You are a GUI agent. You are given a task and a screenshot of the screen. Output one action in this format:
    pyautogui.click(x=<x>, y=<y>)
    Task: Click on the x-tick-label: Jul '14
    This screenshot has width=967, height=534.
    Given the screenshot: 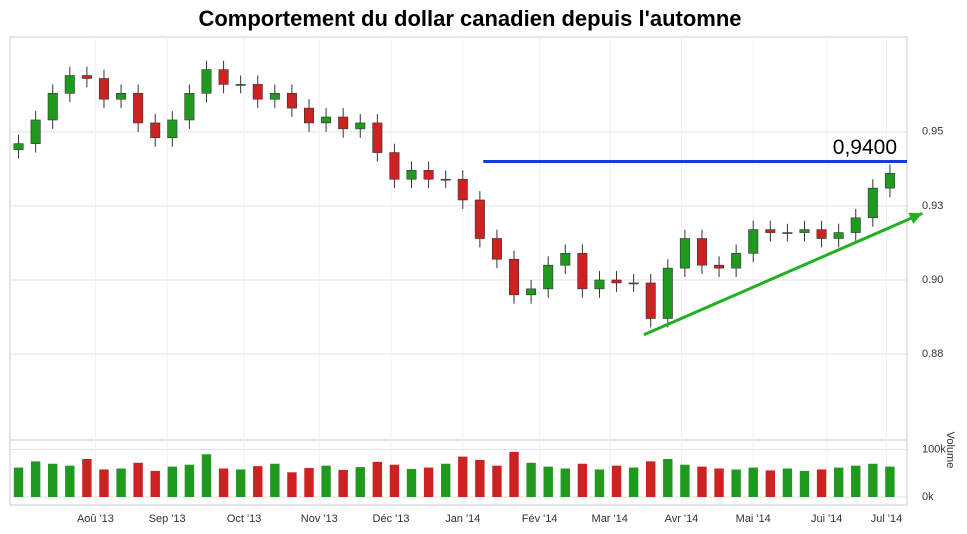 What is the action you would take?
    pyautogui.click(x=886, y=519)
    